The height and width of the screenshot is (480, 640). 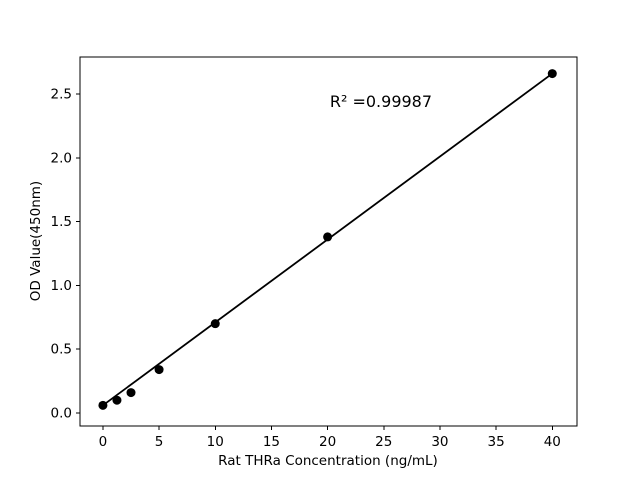 What do you see at coordinates (496, 442) in the screenshot?
I see `x-tick-label: 35` at bounding box center [496, 442].